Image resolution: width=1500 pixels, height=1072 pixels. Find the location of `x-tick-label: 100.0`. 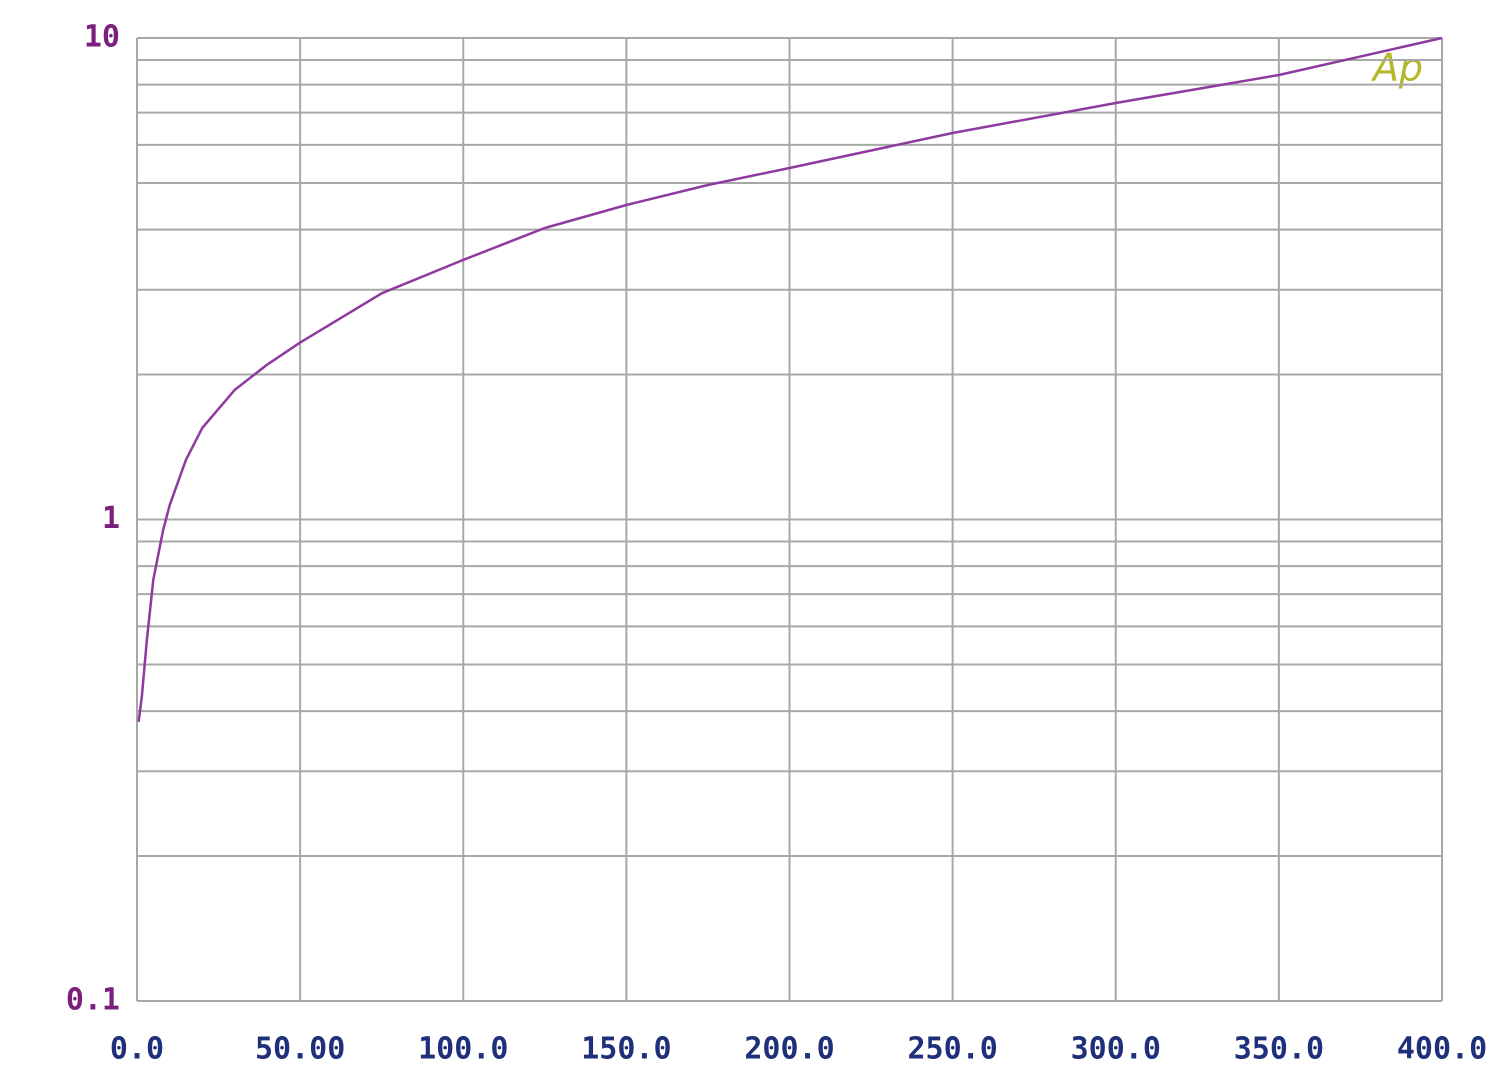

x-tick-label: 100.0 is located at coordinates (463, 1049).